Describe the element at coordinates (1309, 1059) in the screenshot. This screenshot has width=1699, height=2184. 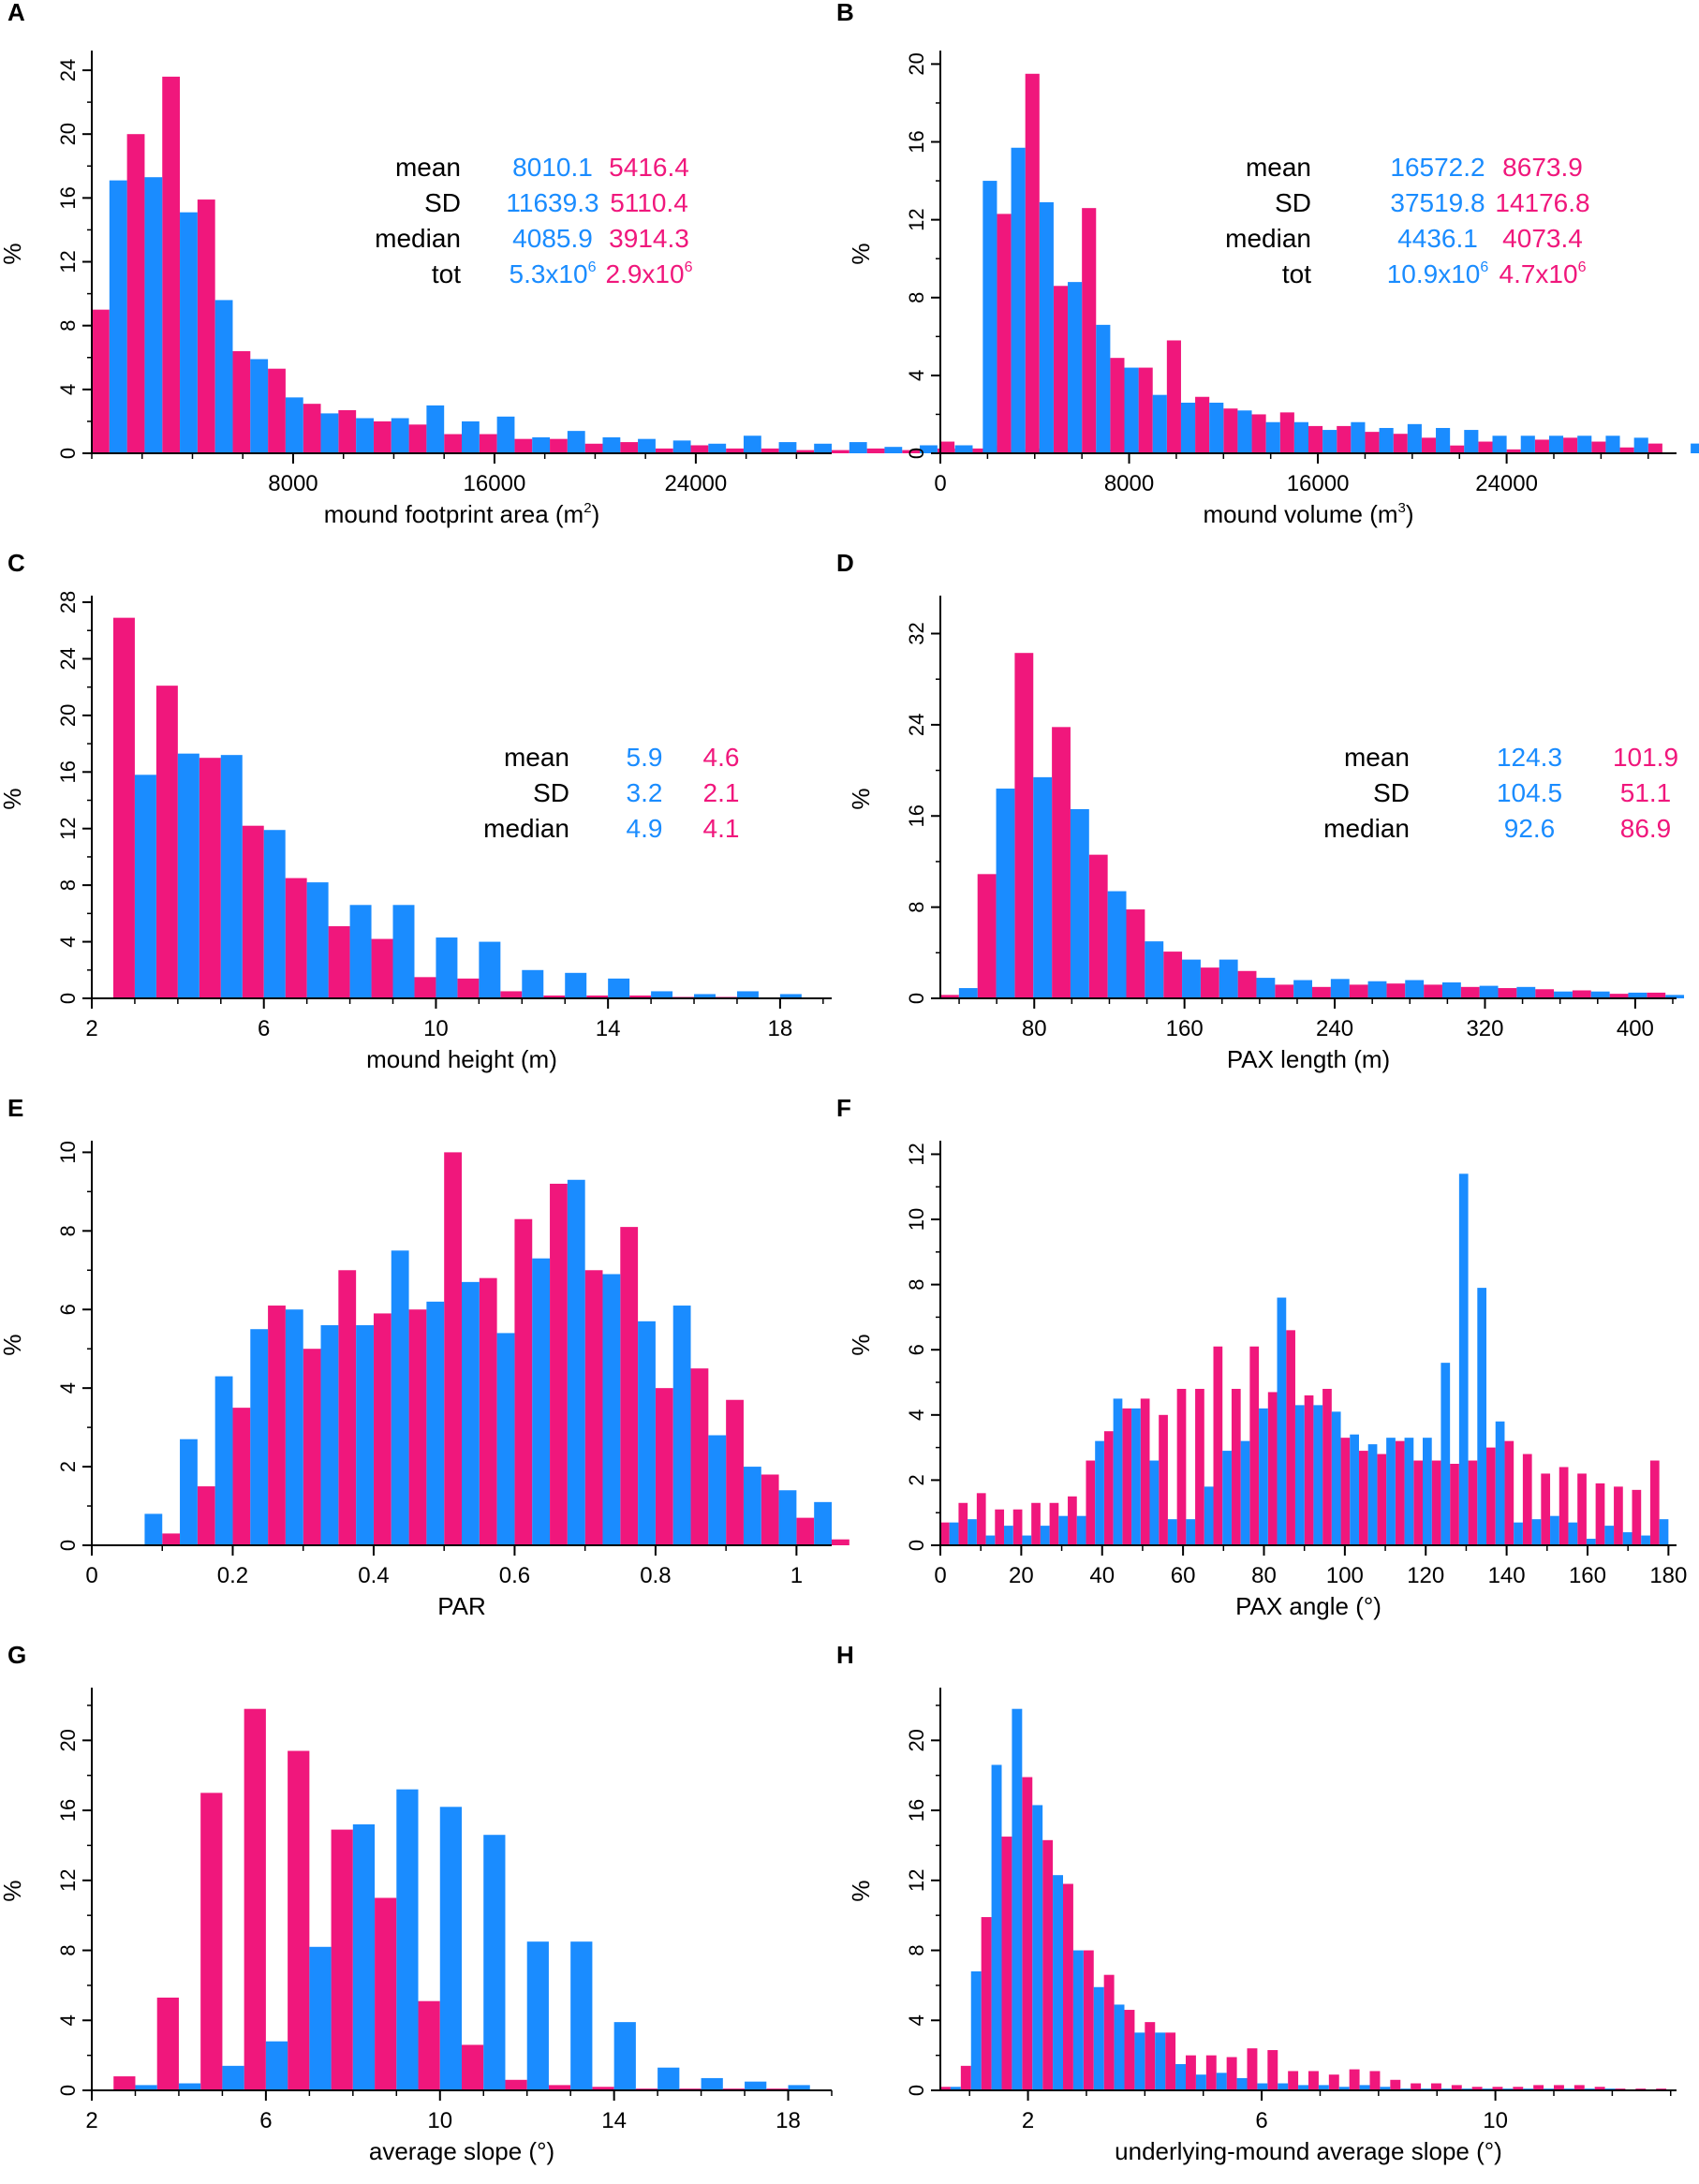
I see `x-axis-title-text: PAX length (m)` at that location.